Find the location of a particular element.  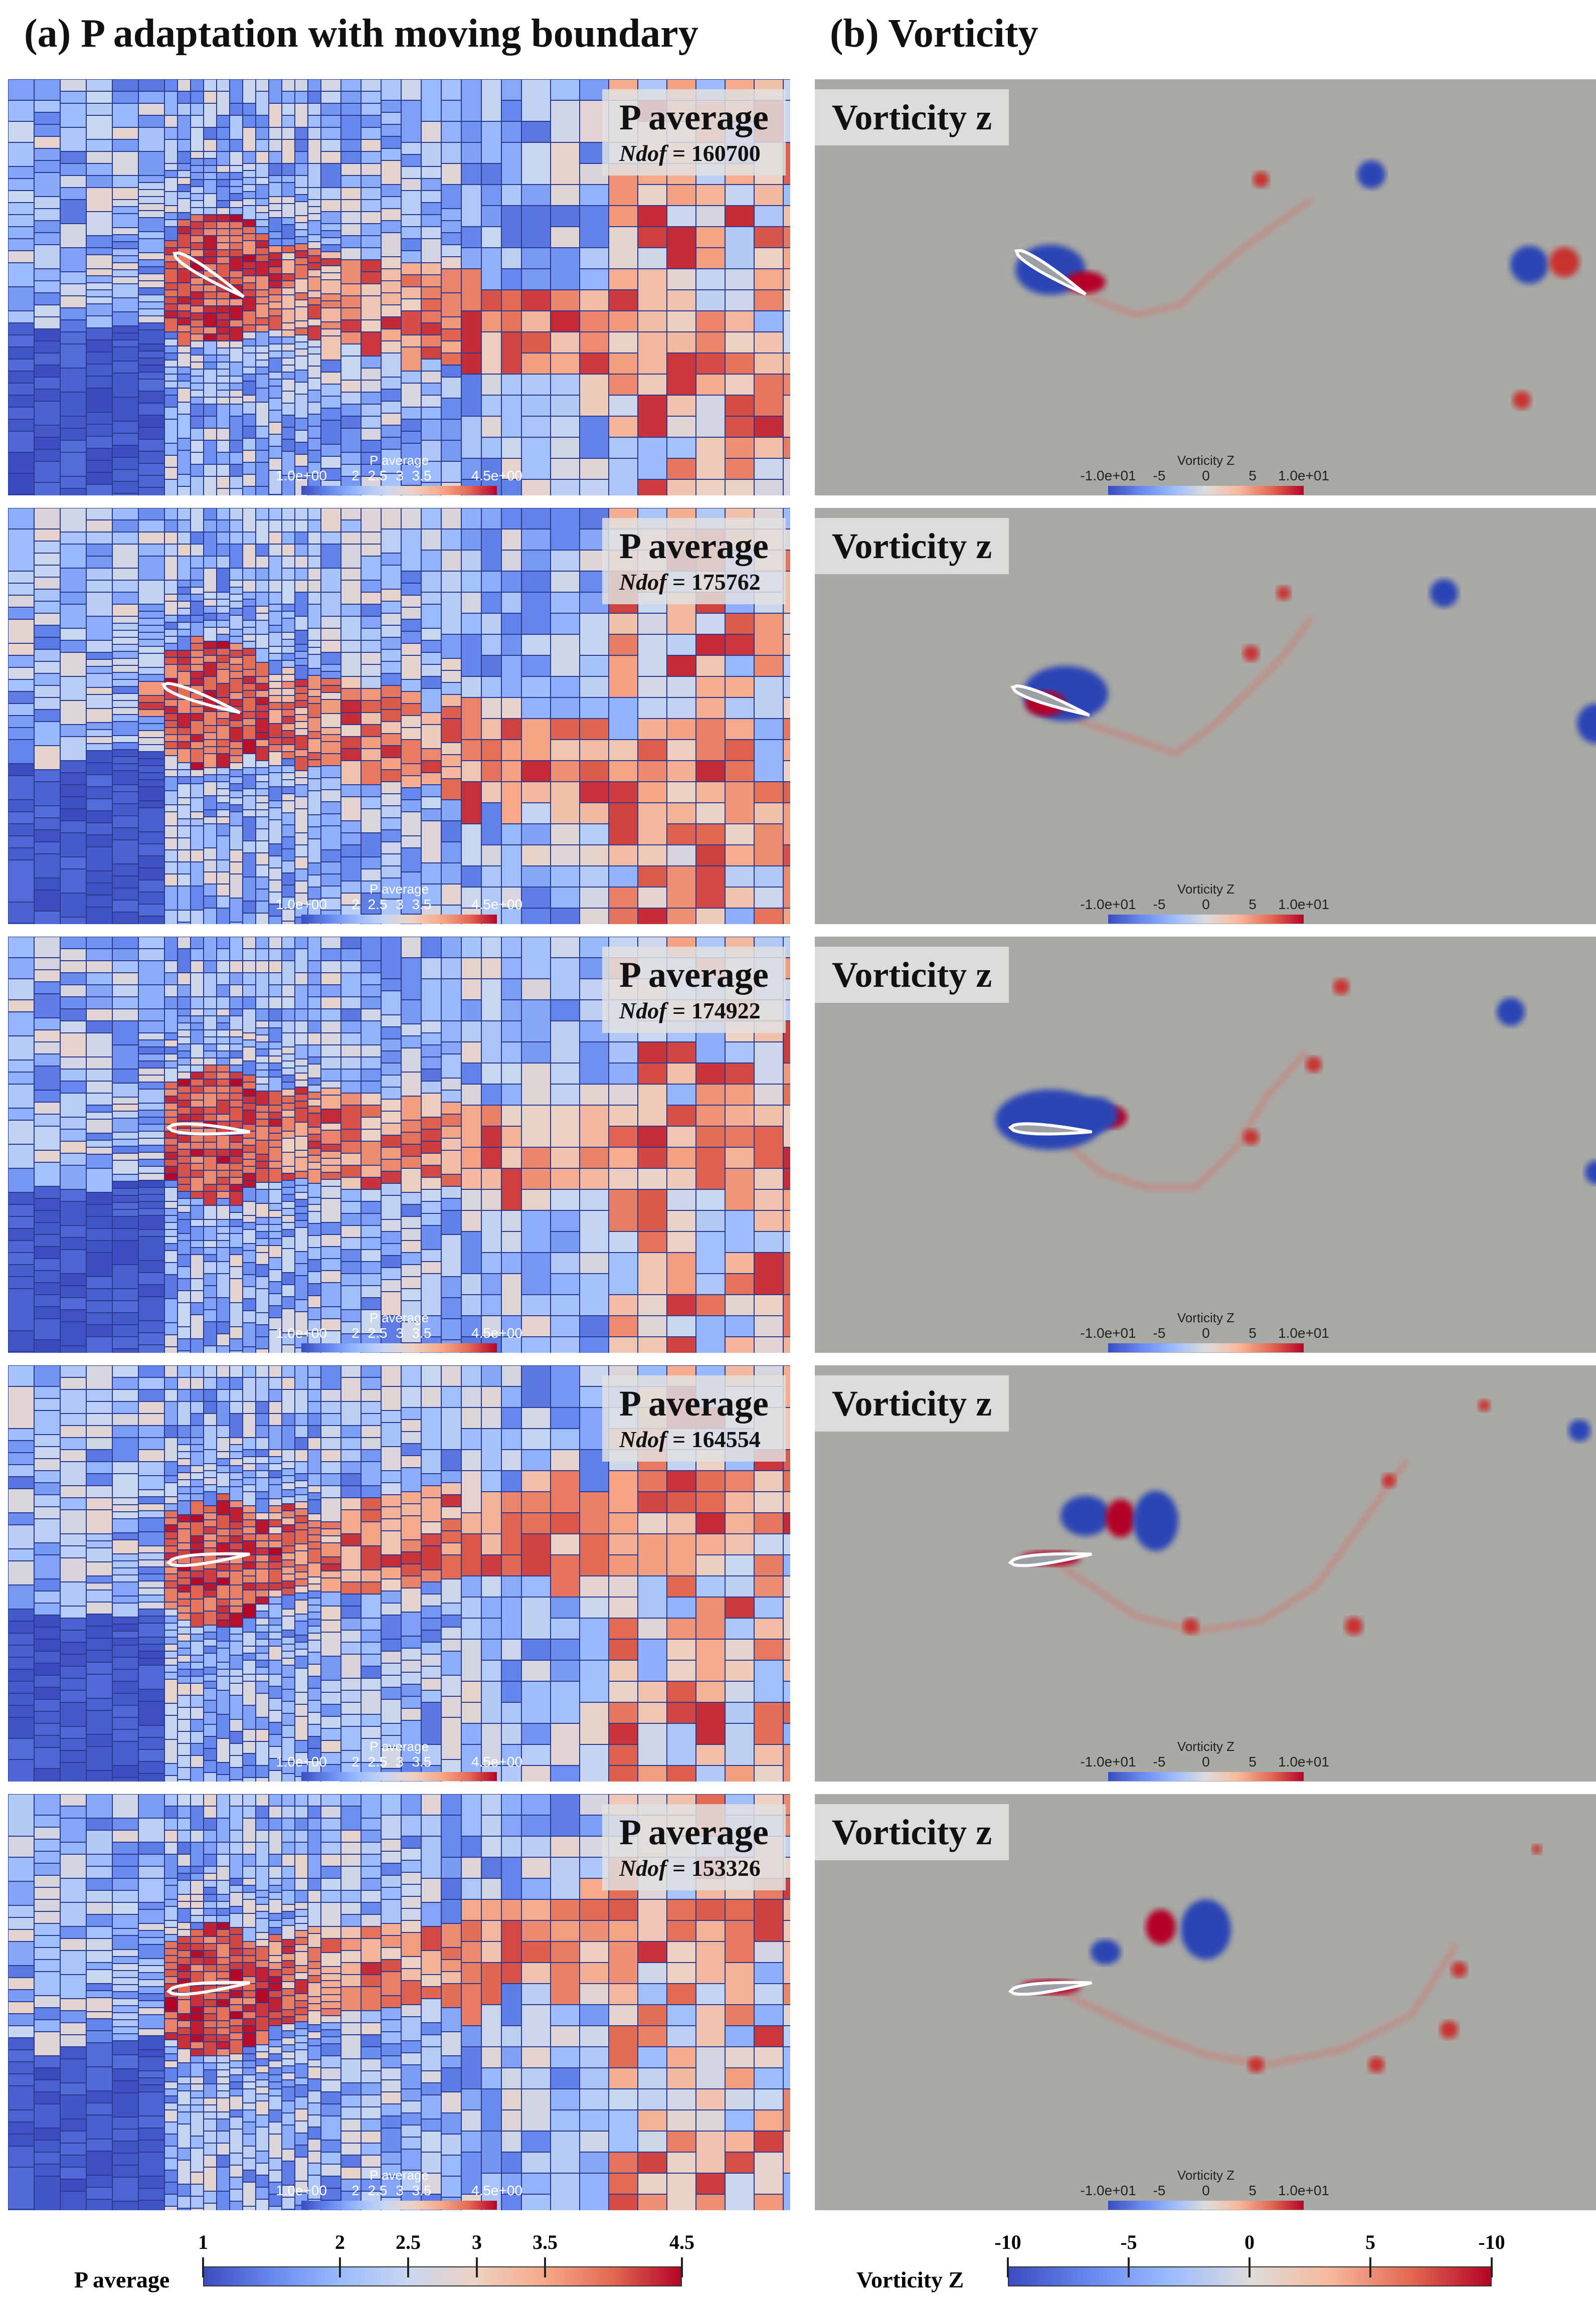

v-panel-colorbar-tick: 1.0e+01 is located at coordinates (1303, 2190).